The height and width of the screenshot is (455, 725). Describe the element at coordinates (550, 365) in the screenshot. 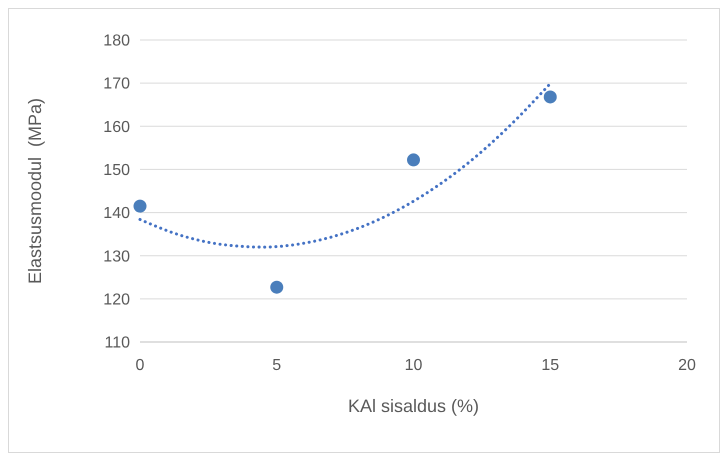

I see `x-tick-label: 15` at that location.